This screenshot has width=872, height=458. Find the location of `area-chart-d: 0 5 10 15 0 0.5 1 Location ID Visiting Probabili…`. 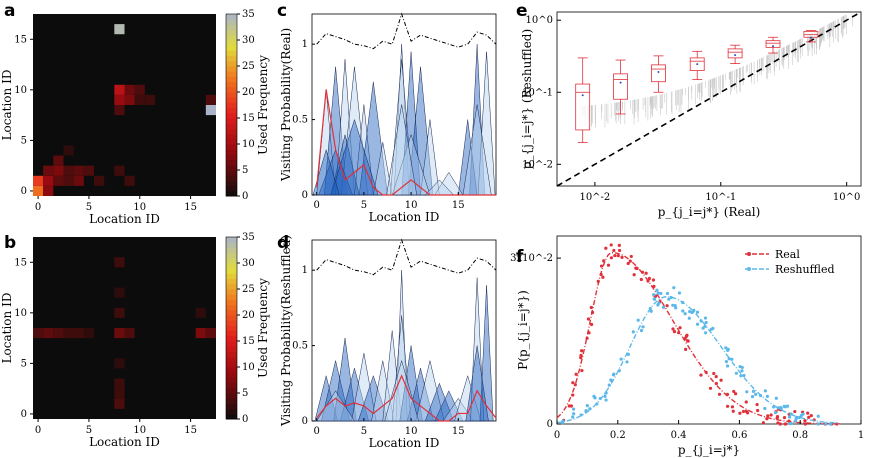

area-chart-d: 0 5 10 15 0 0.5 1 Location ID Visiting Probabili… is located at coordinates (388, 342).